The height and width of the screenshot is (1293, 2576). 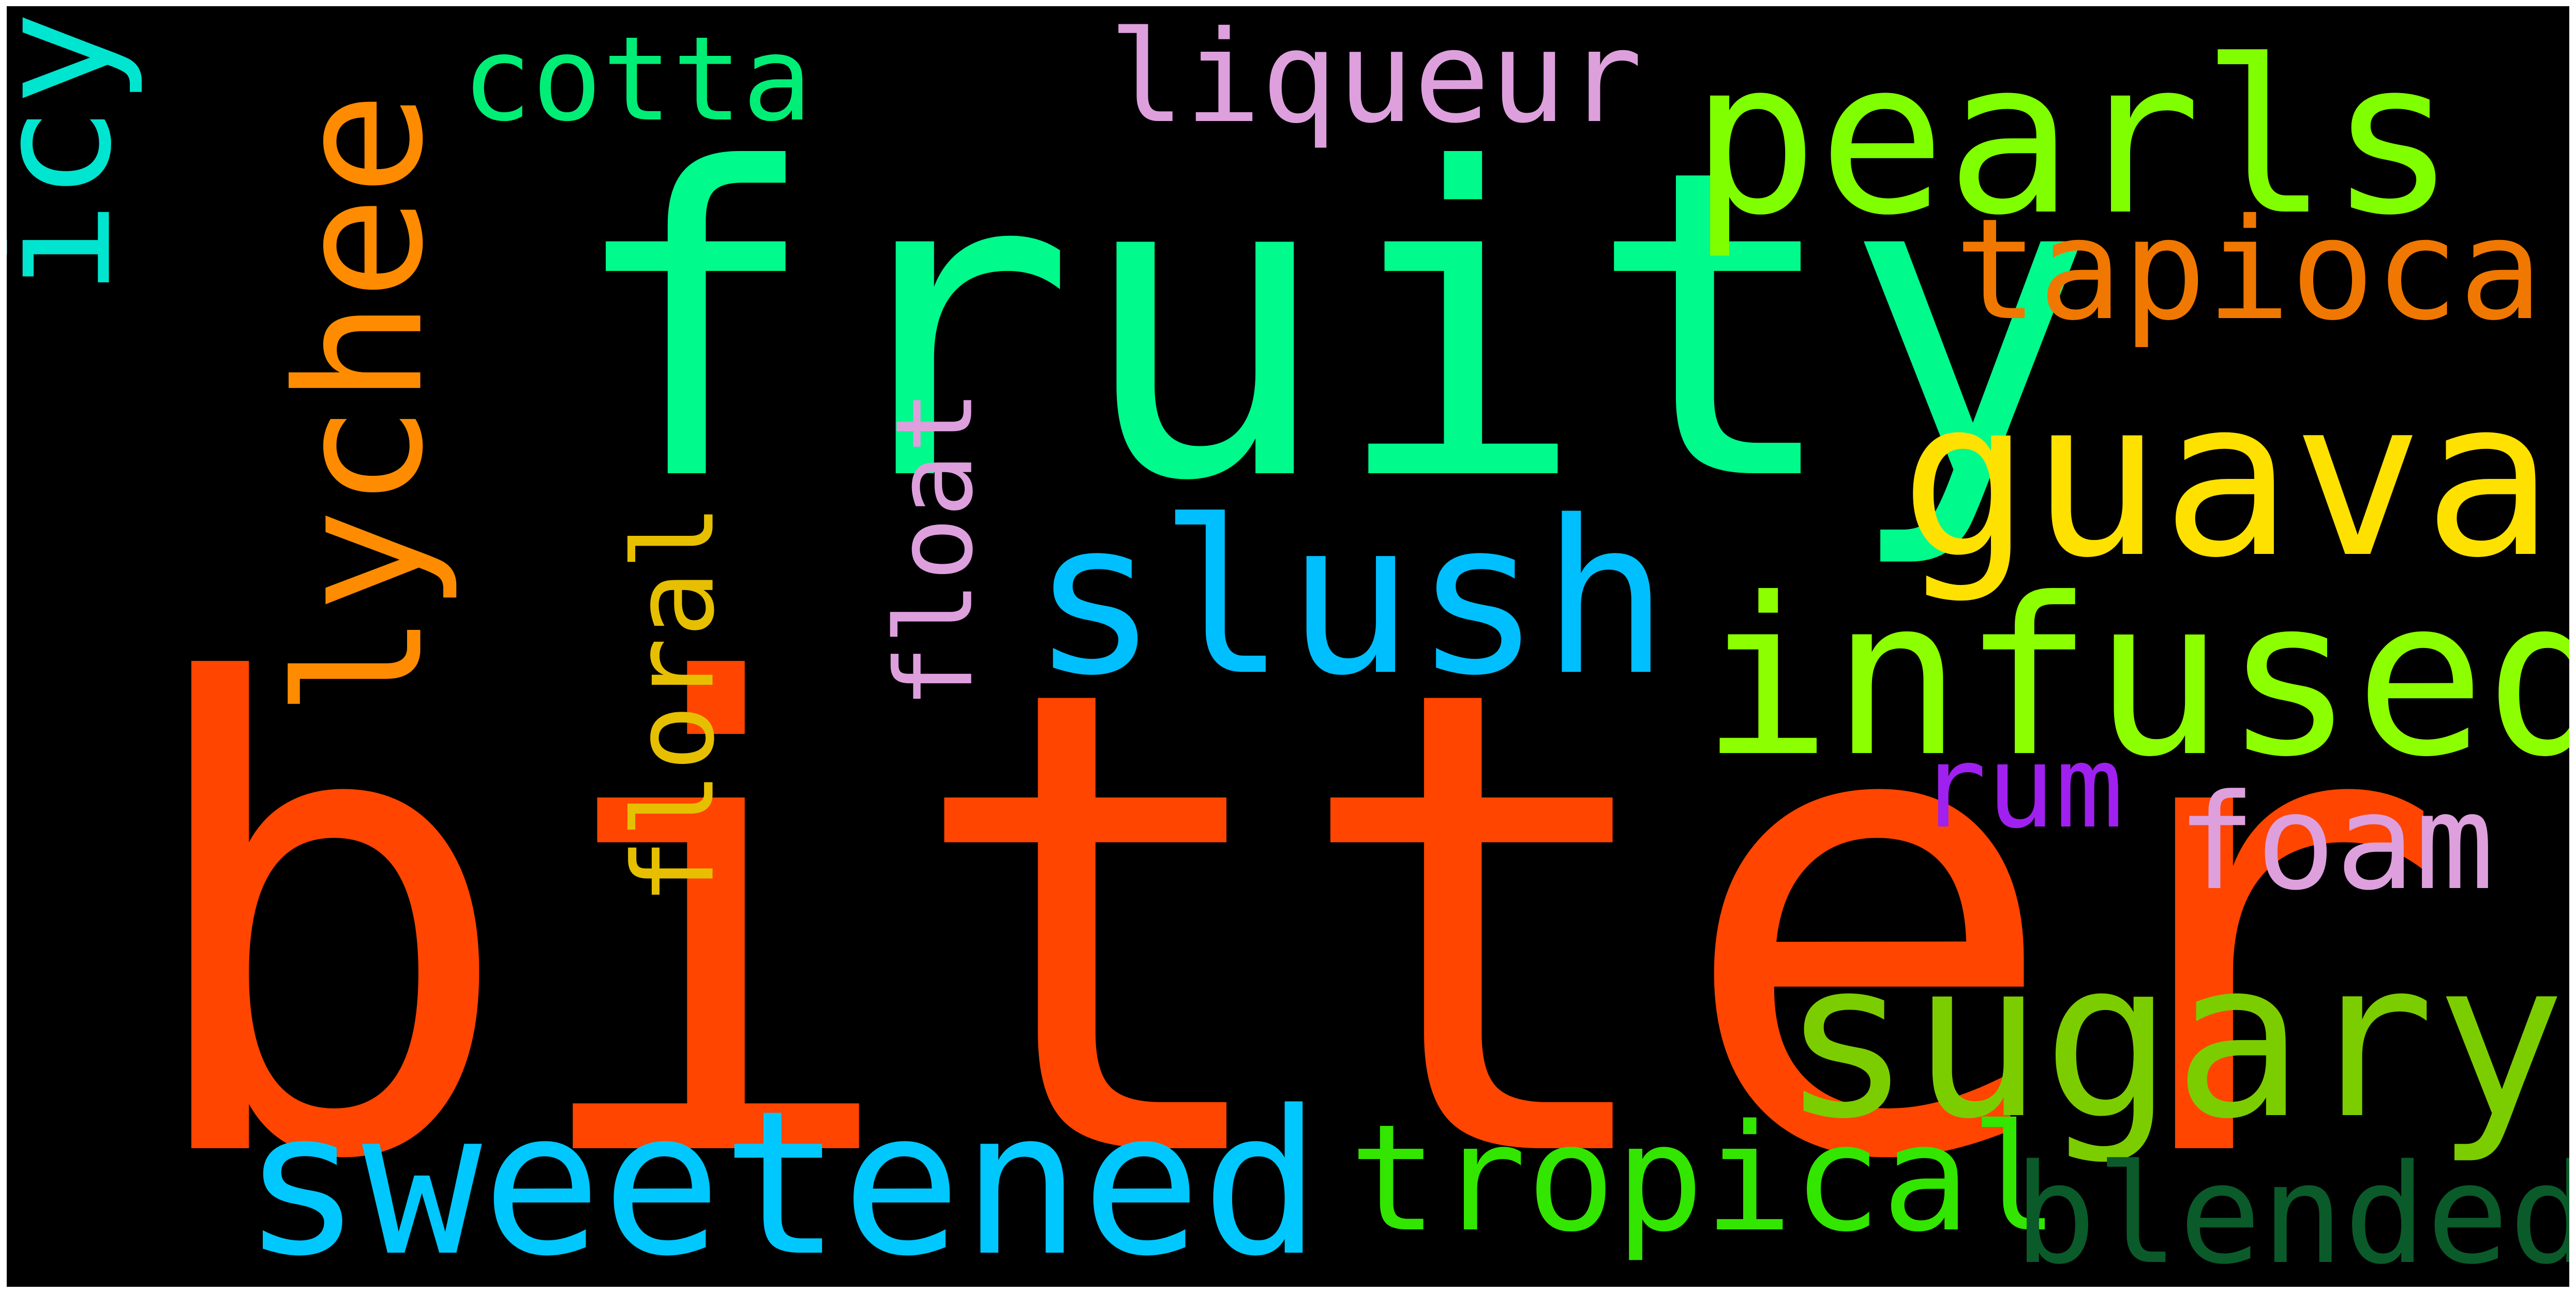 I want to click on word-tapioca: tapioca, so click(x=2248, y=269).